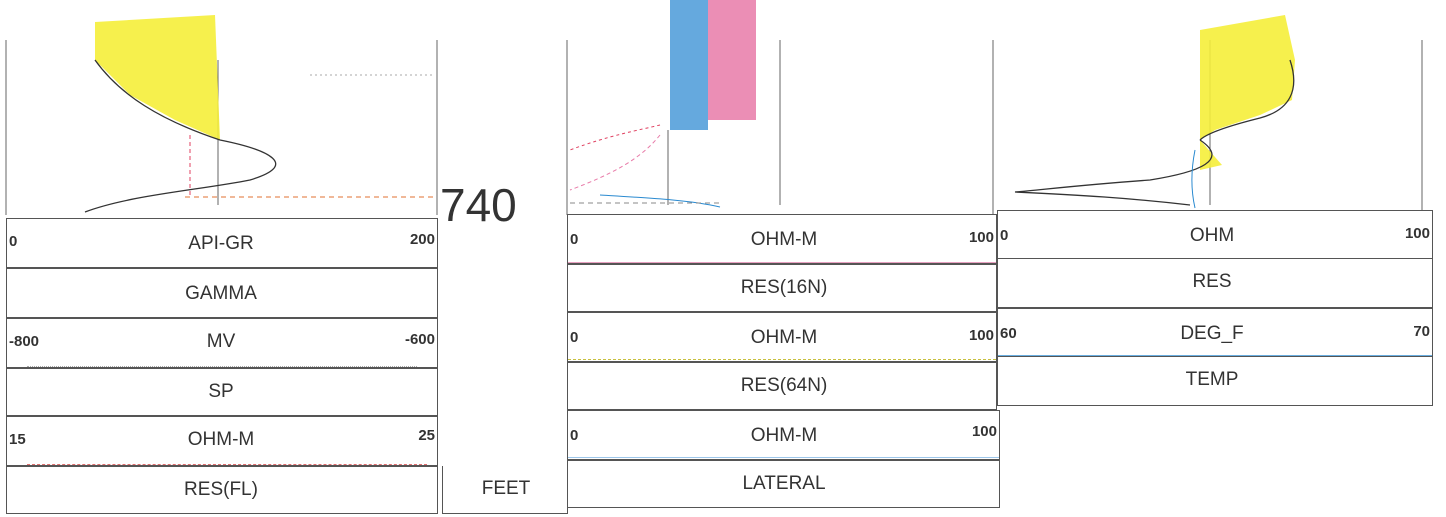 The height and width of the screenshot is (517, 1446). I want to click on gamma-scale-row: 0 API-GR 200, so click(222, 243).